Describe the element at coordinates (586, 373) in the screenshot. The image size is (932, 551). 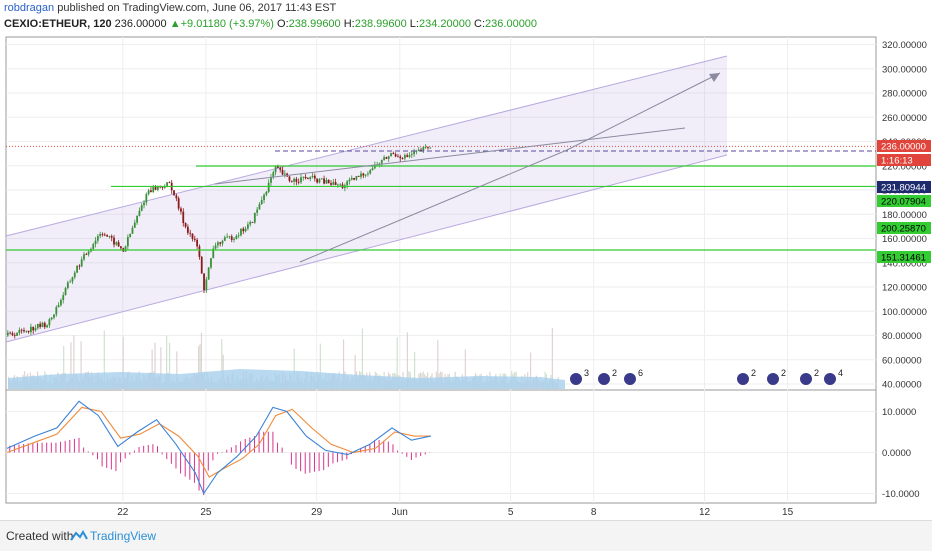
I see `event-count-label: 3` at that location.